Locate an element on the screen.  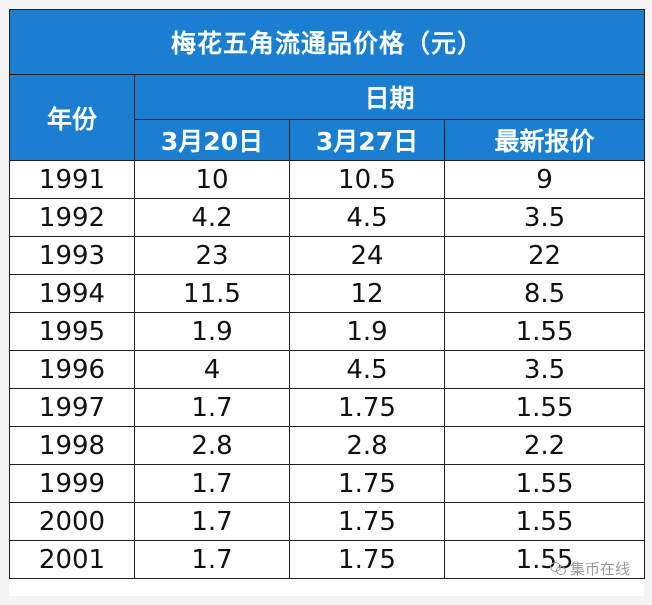
year-cell: 1992 is located at coordinates (72, 217).